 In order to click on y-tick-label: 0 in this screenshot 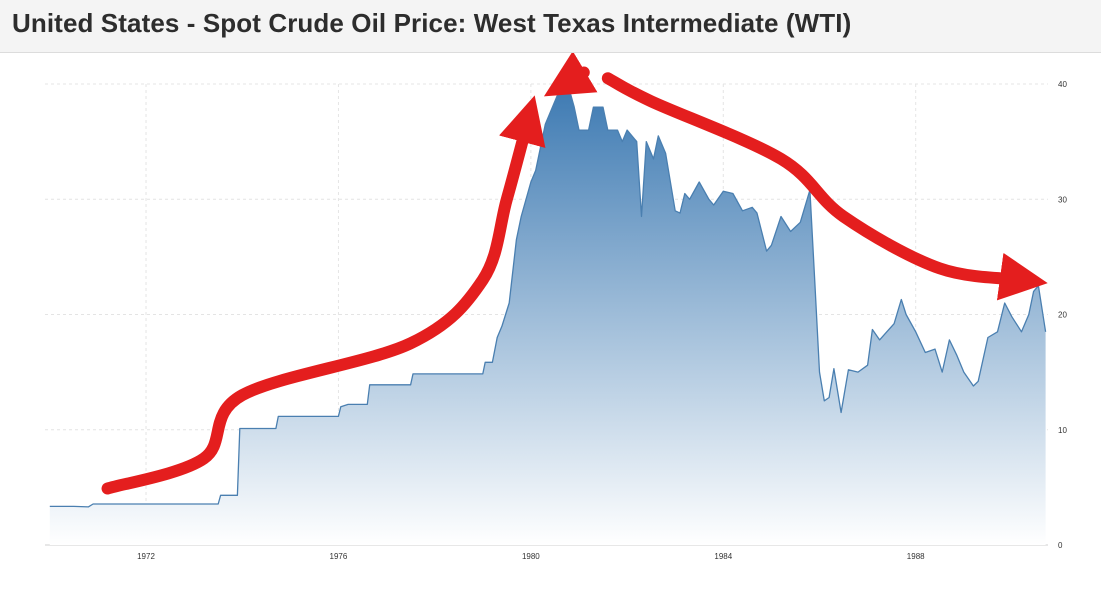, I will do `click(1060, 545)`.